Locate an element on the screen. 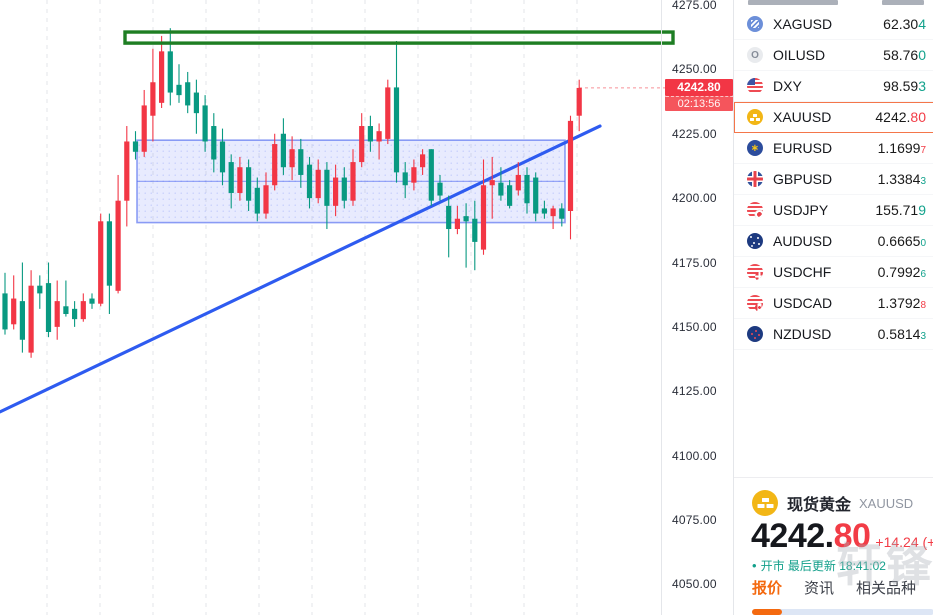 This screenshot has width=933, height=615. pair-price: 4242.80 is located at coordinates (900, 117).